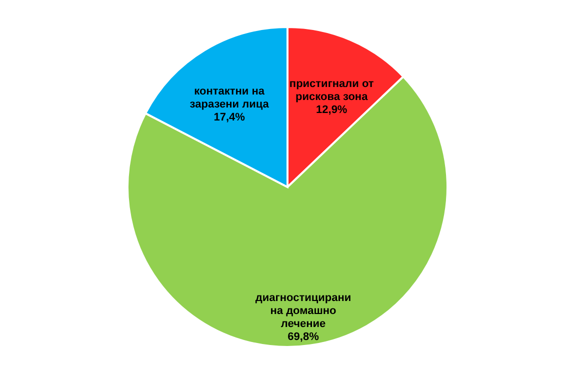 The height and width of the screenshot is (374, 575). Describe the element at coordinates (331, 91) in the screenshot. I see `slice-label: пристигнали от рискова зона` at that location.